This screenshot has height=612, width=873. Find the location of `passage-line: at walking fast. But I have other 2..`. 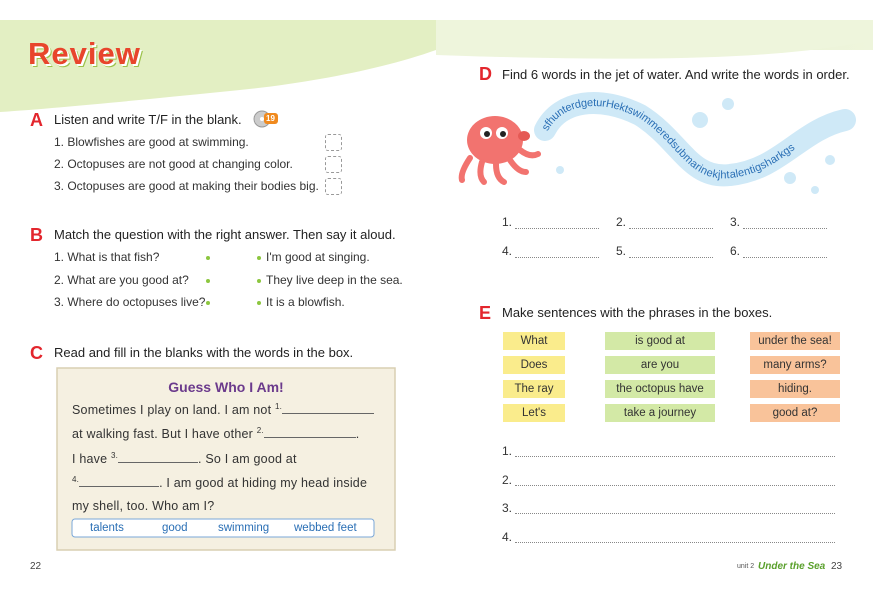

passage-line: at walking fast. But I have other 2.. is located at coordinates (215, 433).